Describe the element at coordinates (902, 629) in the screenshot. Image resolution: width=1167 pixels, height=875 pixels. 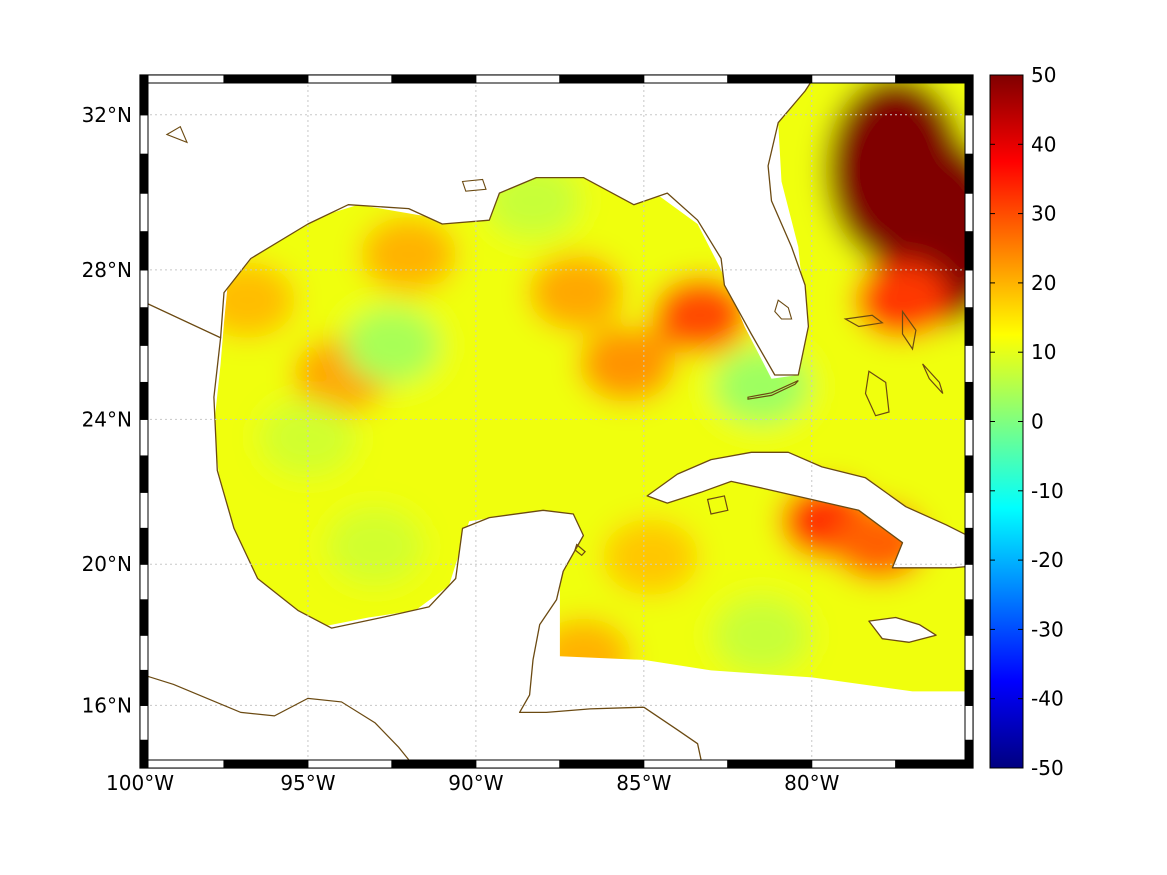
I see `land-jamaica` at that location.